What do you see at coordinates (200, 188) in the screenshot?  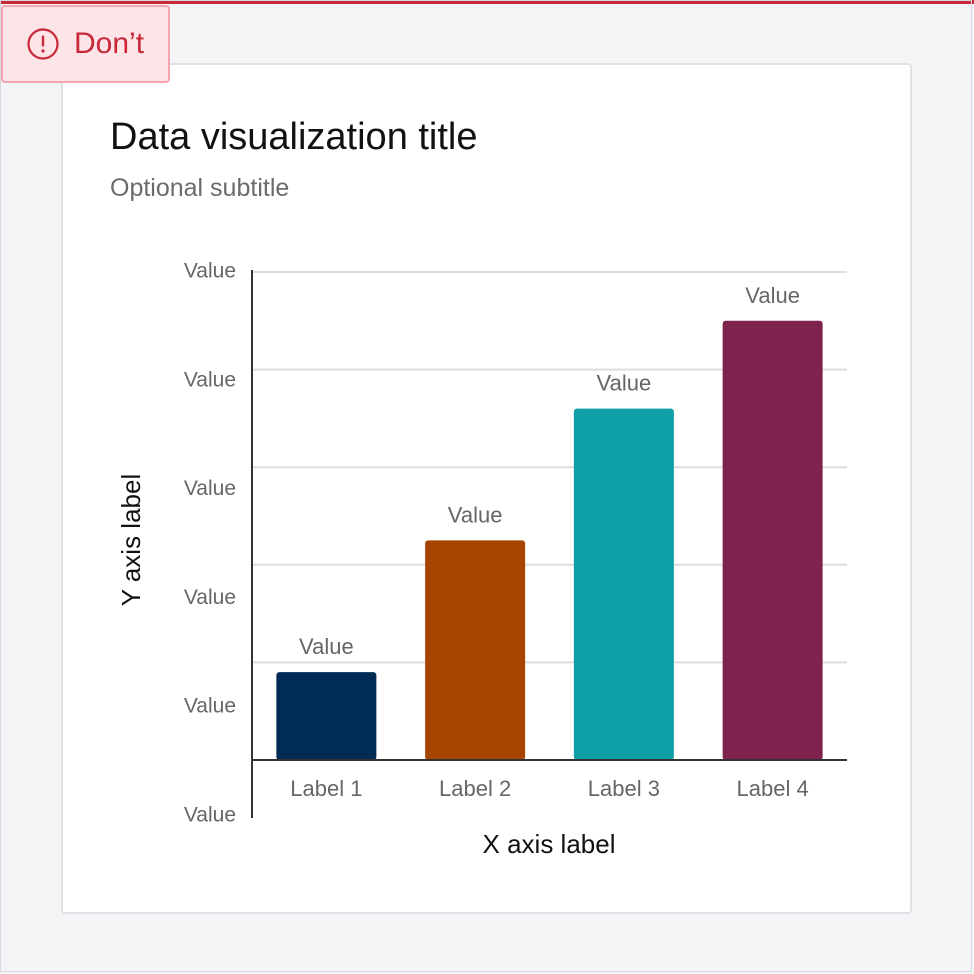 I see `chart-subtitle: Optional subtitle` at bounding box center [200, 188].